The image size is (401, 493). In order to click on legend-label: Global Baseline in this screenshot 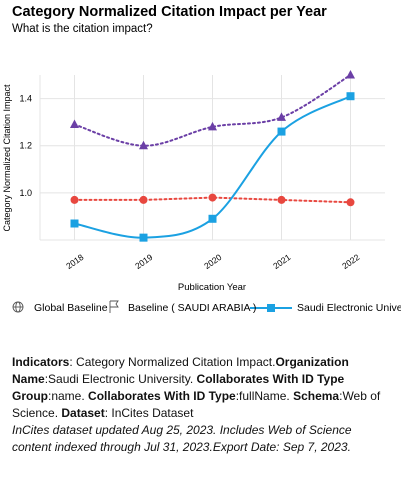, I will do `click(71, 308)`.